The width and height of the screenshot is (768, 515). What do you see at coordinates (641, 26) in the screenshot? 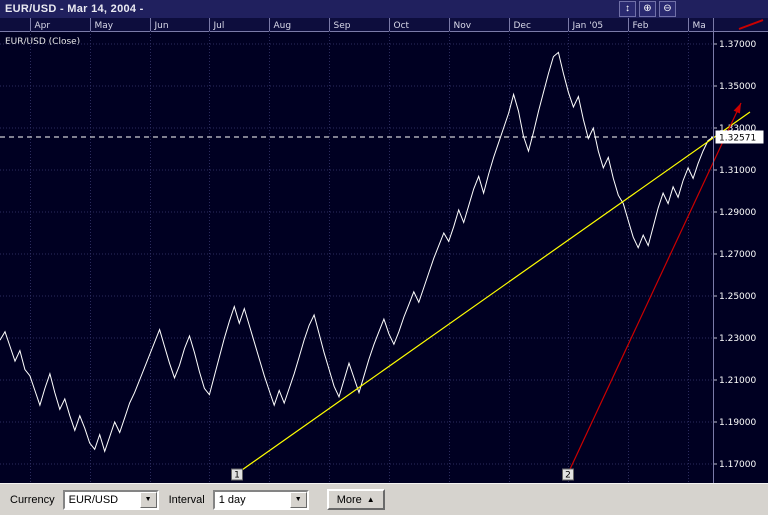
I see `x-axis-label: Feb` at bounding box center [641, 26].